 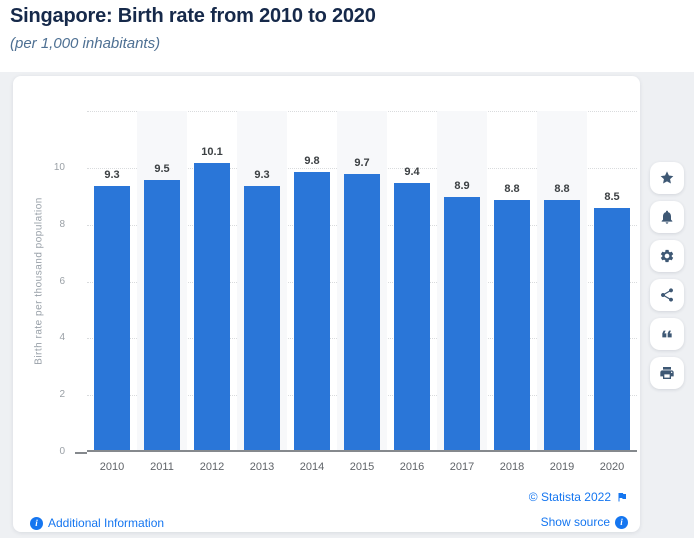 What do you see at coordinates (162, 467) in the screenshot?
I see `x-tick-label-2011: 2011` at bounding box center [162, 467].